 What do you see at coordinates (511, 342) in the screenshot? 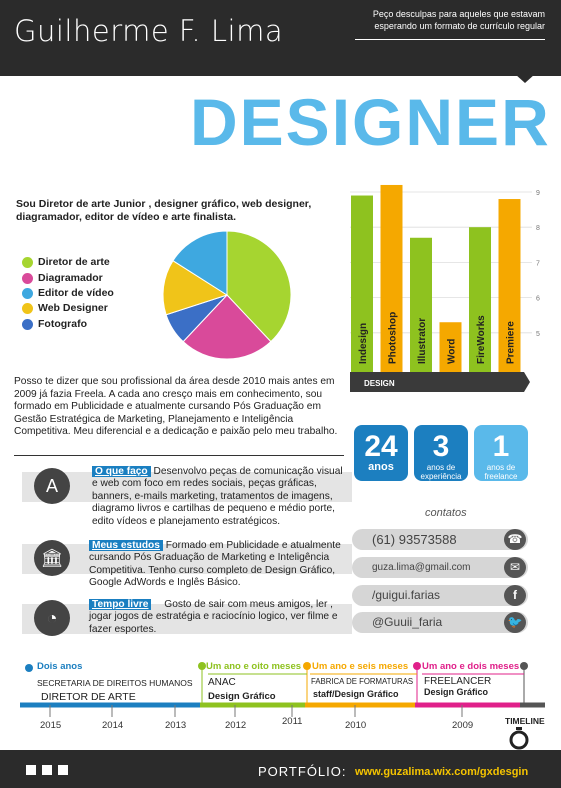
I see `bar-label: Premiere` at bounding box center [511, 342].